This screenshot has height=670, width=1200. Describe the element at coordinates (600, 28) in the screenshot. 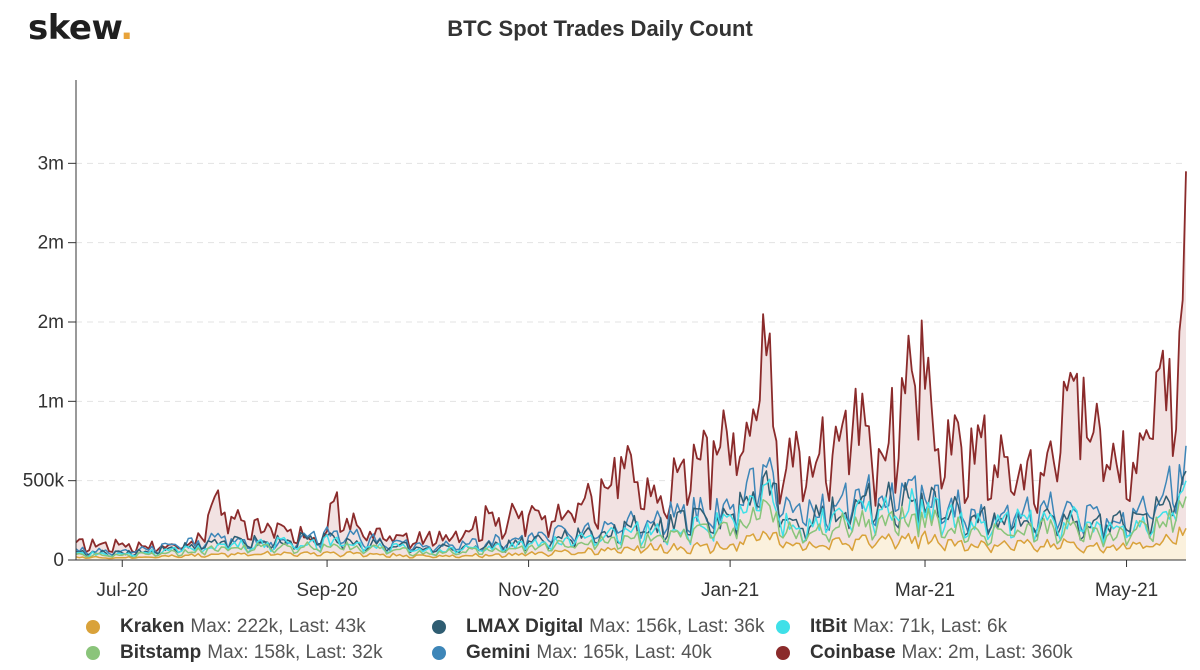

I see `chart-title: BTC Spot Trades Daily Count` at that location.